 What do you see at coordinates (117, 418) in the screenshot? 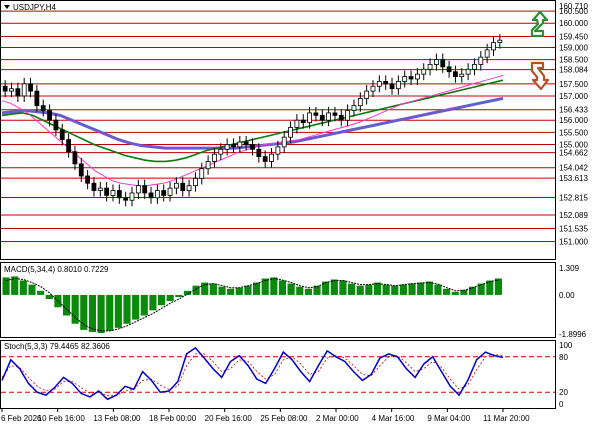
I see `time-tick-label: 13 Feb 08:00` at bounding box center [117, 418].